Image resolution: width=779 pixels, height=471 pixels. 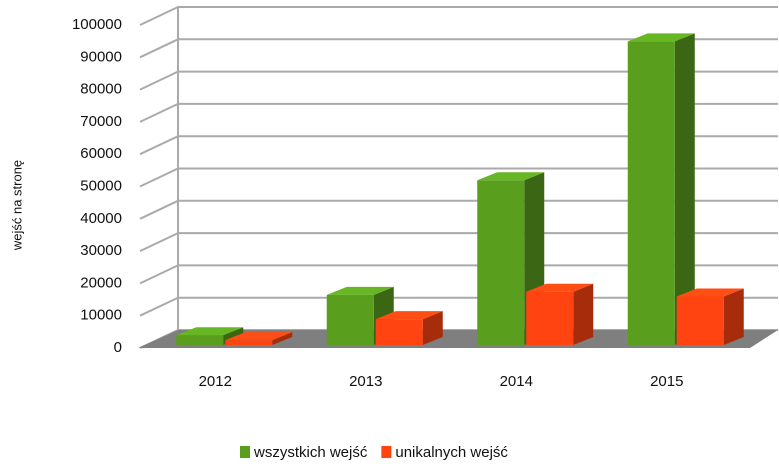 I want to click on y-tick-label: 60000, so click(x=101, y=153).